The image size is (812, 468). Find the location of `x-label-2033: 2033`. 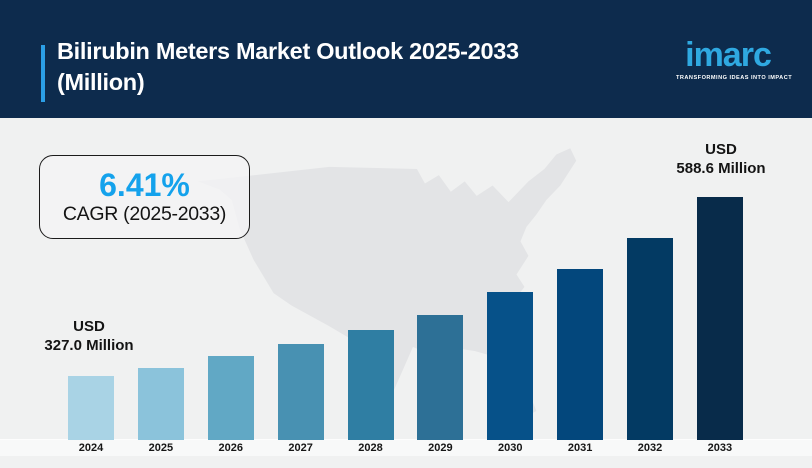

x-label-2033: 2033 is located at coordinates (720, 448).